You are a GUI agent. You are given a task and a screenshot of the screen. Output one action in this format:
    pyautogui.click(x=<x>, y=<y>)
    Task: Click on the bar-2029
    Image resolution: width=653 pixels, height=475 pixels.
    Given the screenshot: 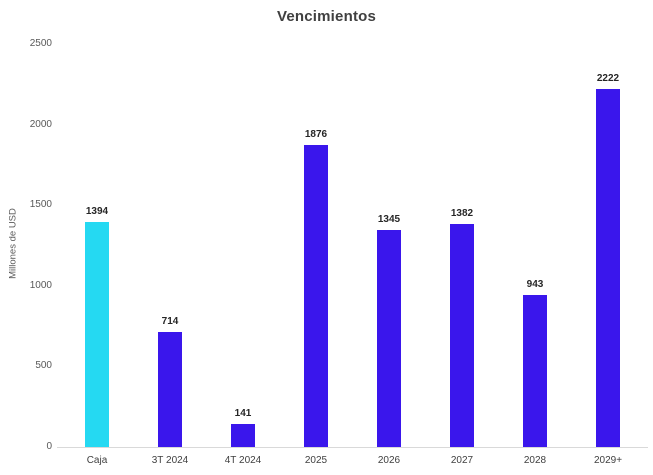 What is the action you would take?
    pyautogui.click(x=608, y=267)
    